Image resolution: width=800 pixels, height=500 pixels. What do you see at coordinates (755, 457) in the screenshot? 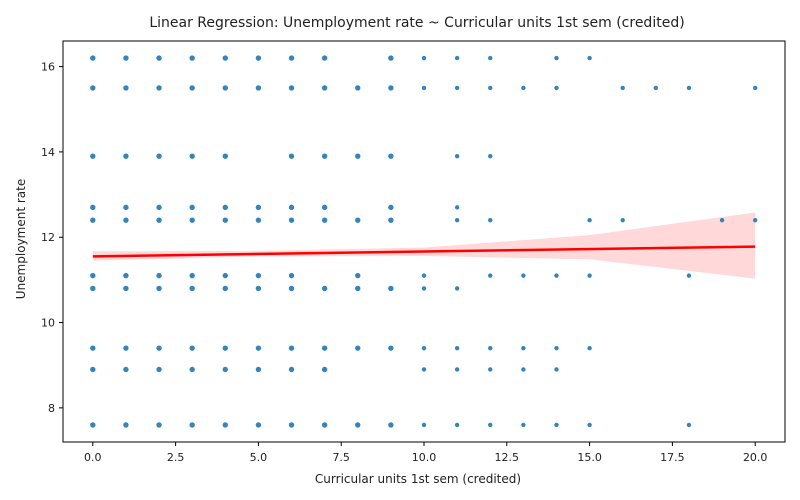
I see `x-tick-label: 20.0` at bounding box center [755, 457].